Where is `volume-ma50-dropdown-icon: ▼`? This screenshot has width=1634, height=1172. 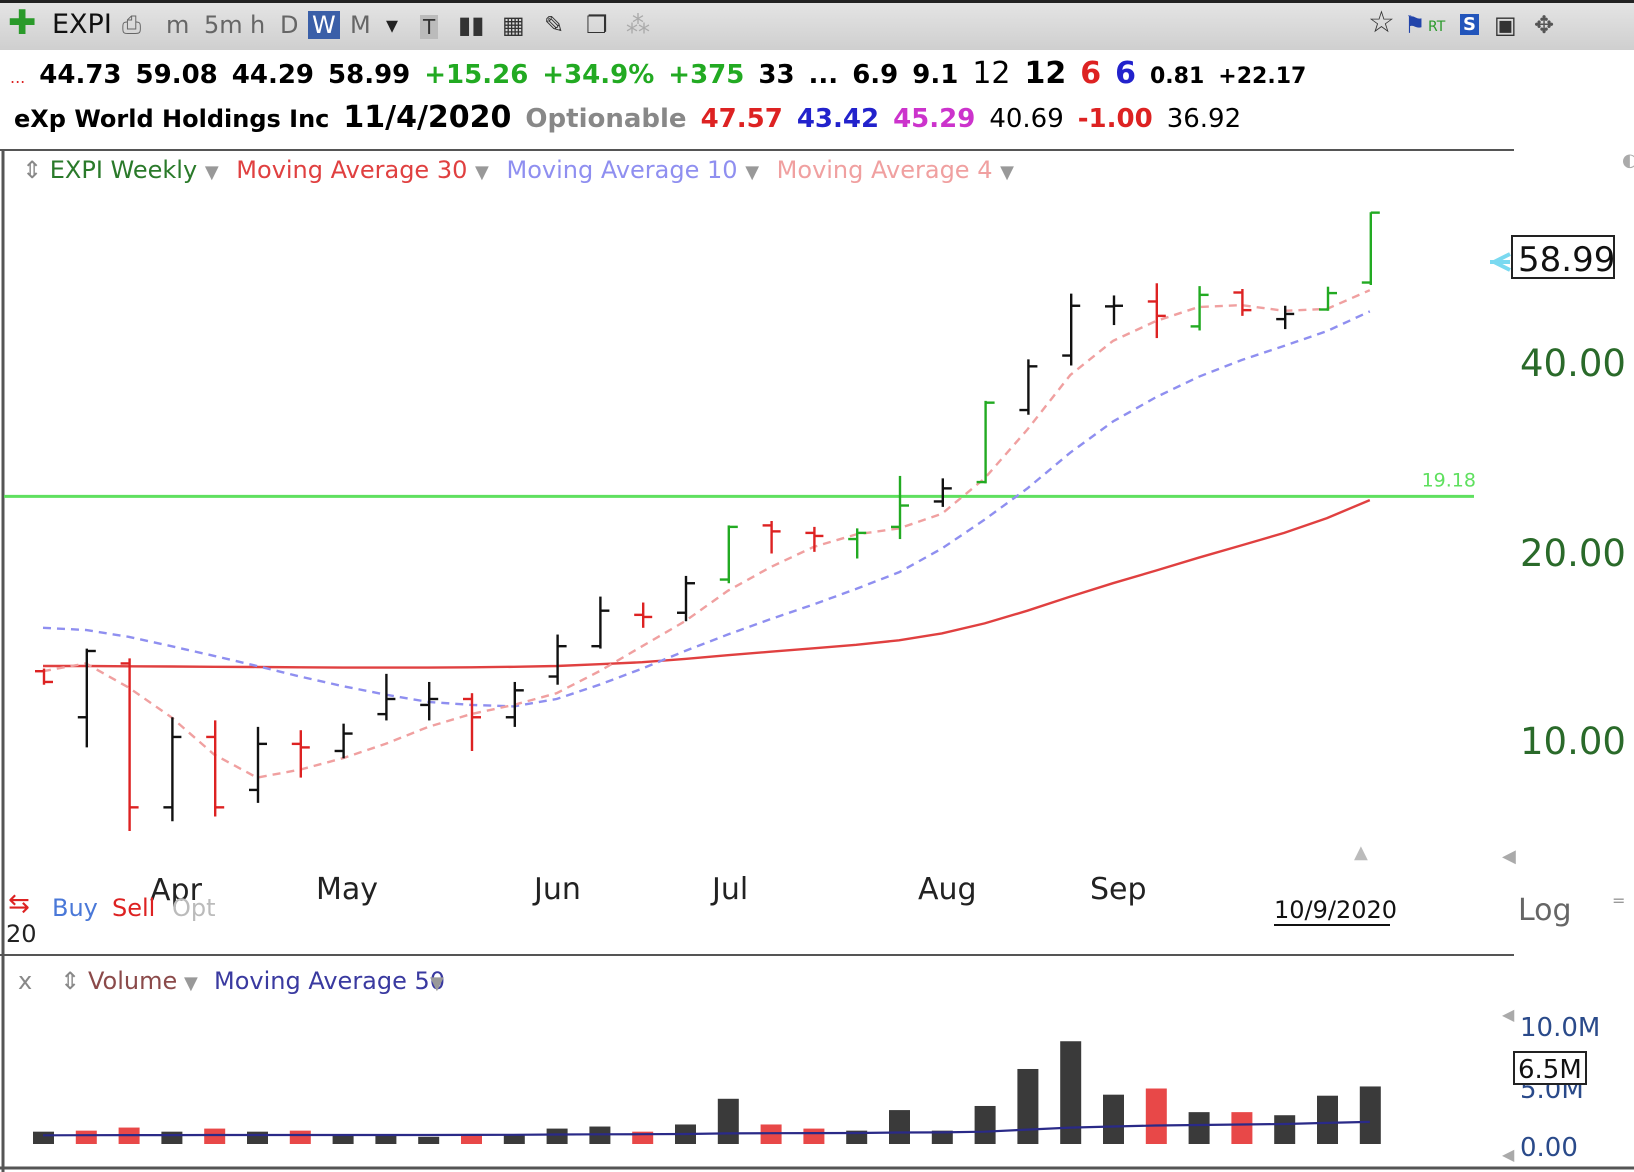
volume-ma50-dropdown-icon: ▼ is located at coordinates (437, 983).